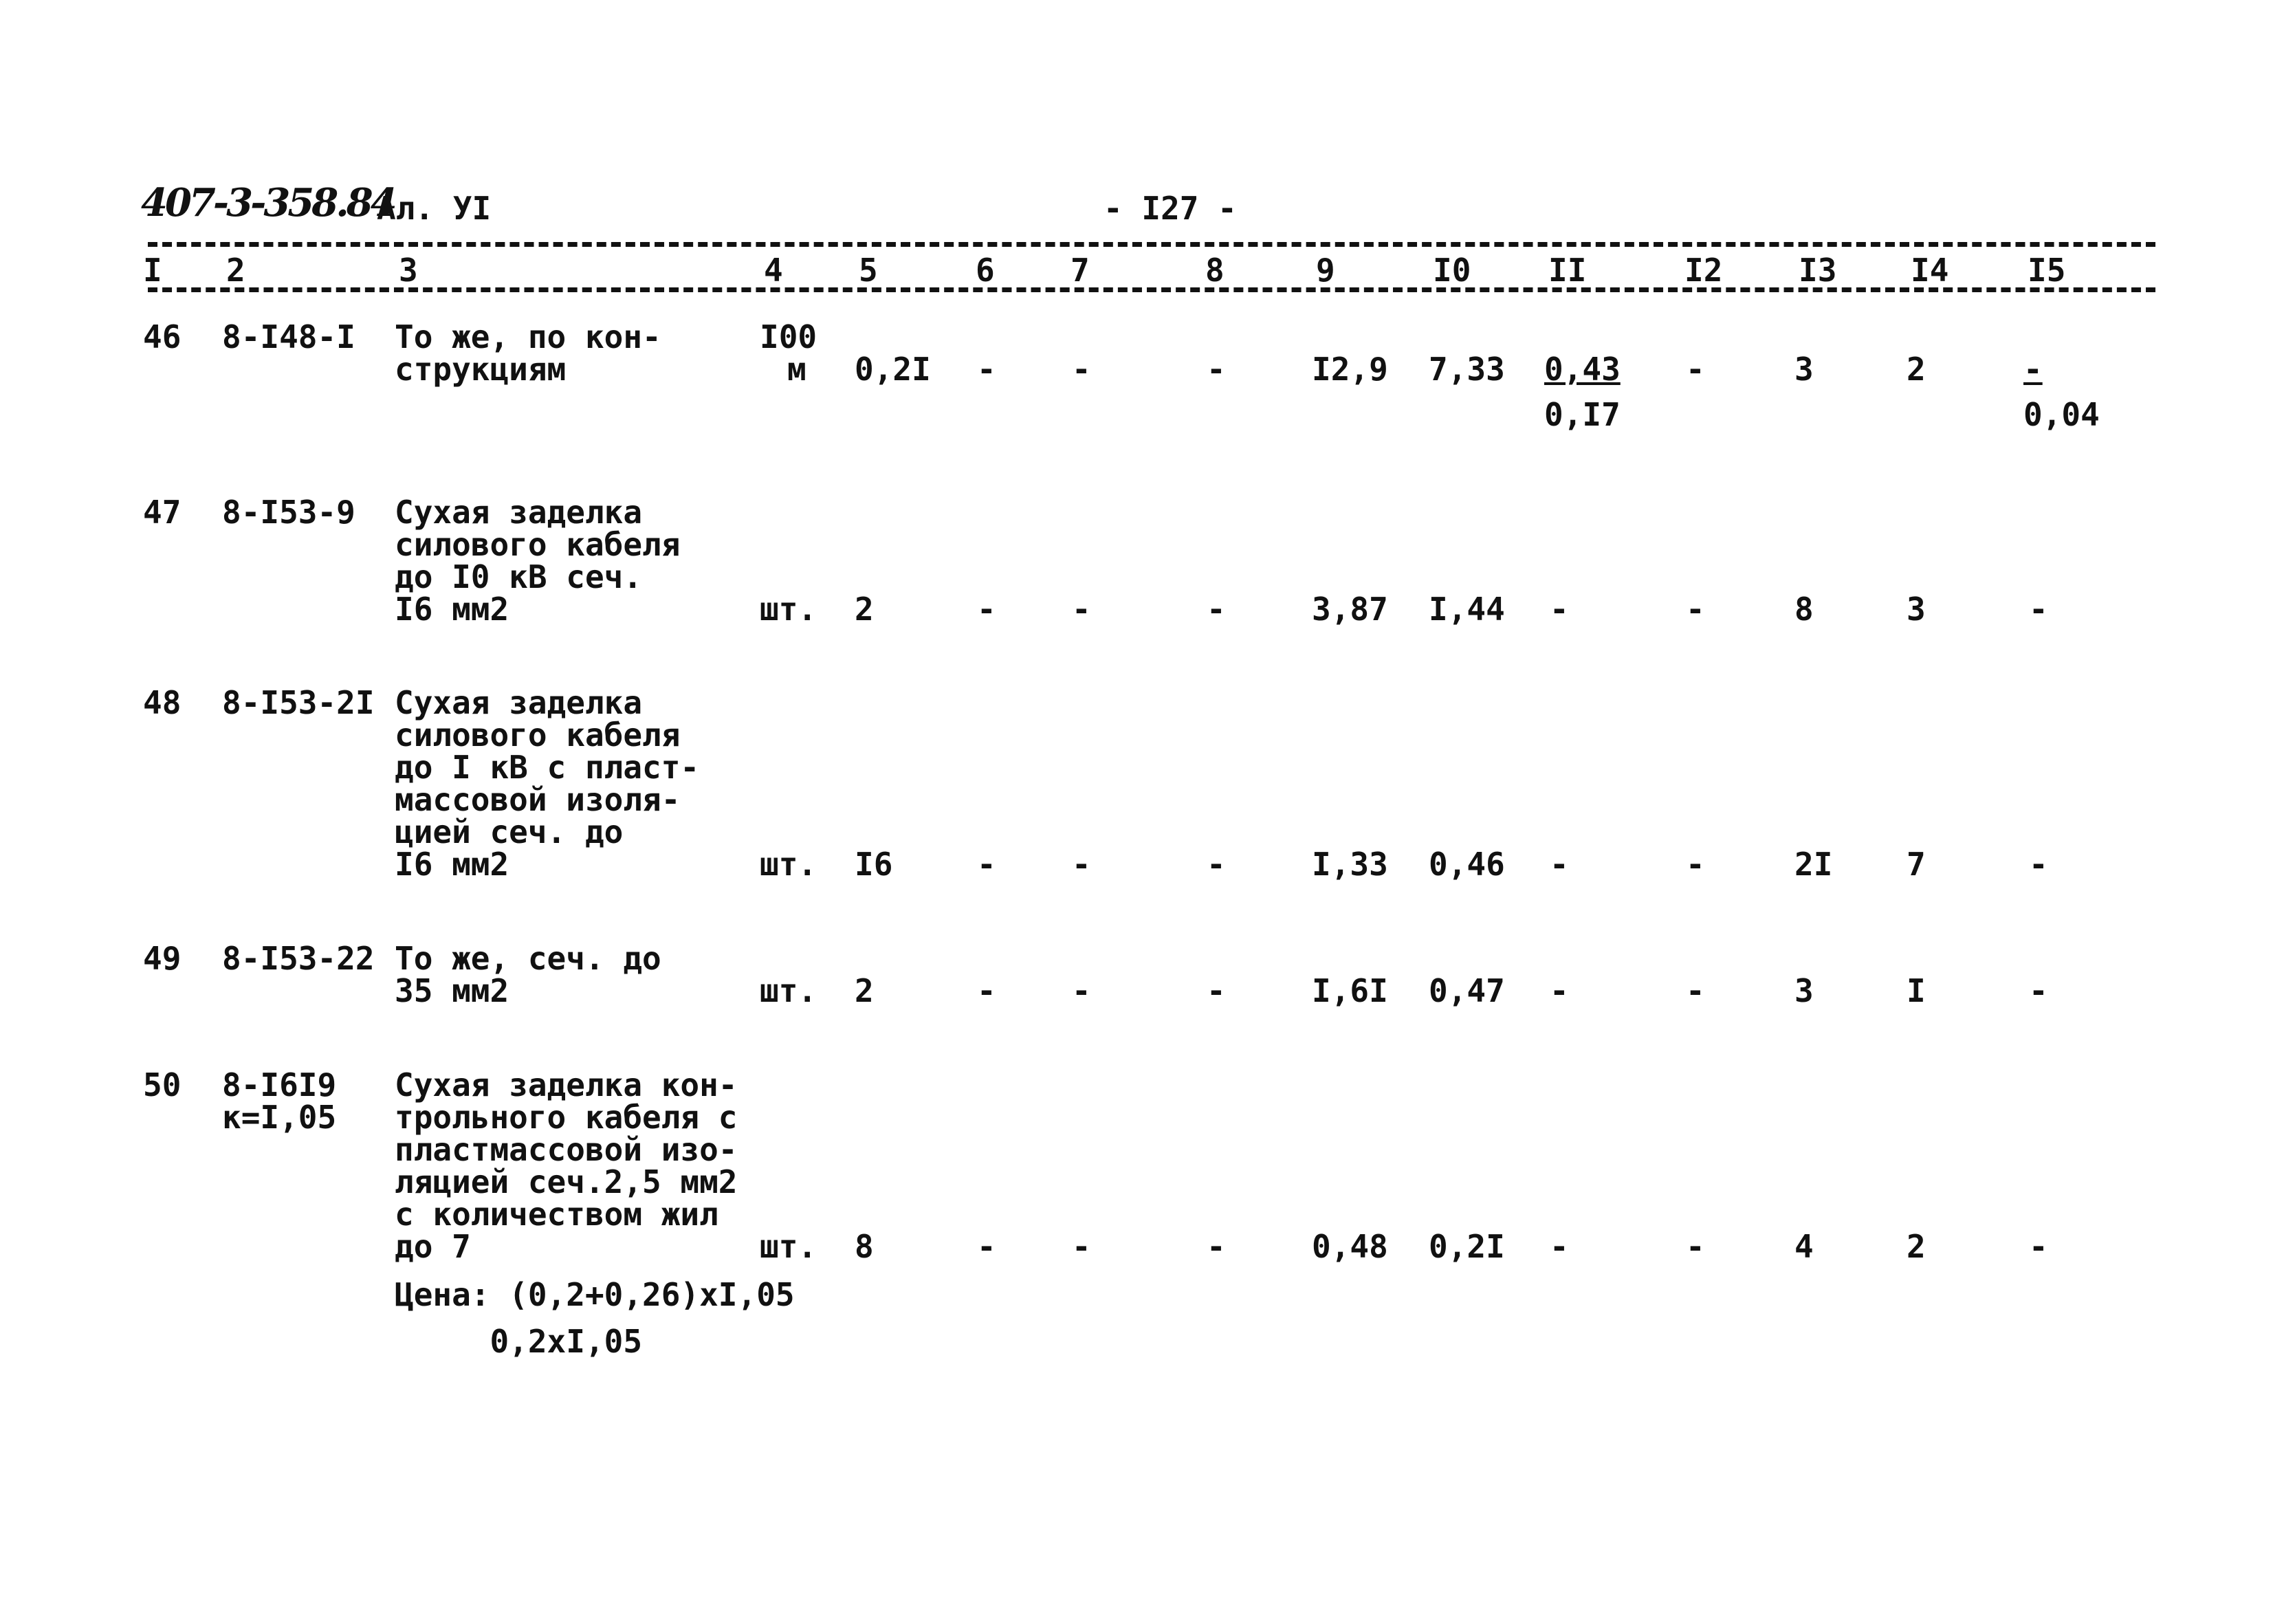  Describe the element at coordinates (1350, 1246) in the screenshot. I see `col9-value: 0,48` at that location.